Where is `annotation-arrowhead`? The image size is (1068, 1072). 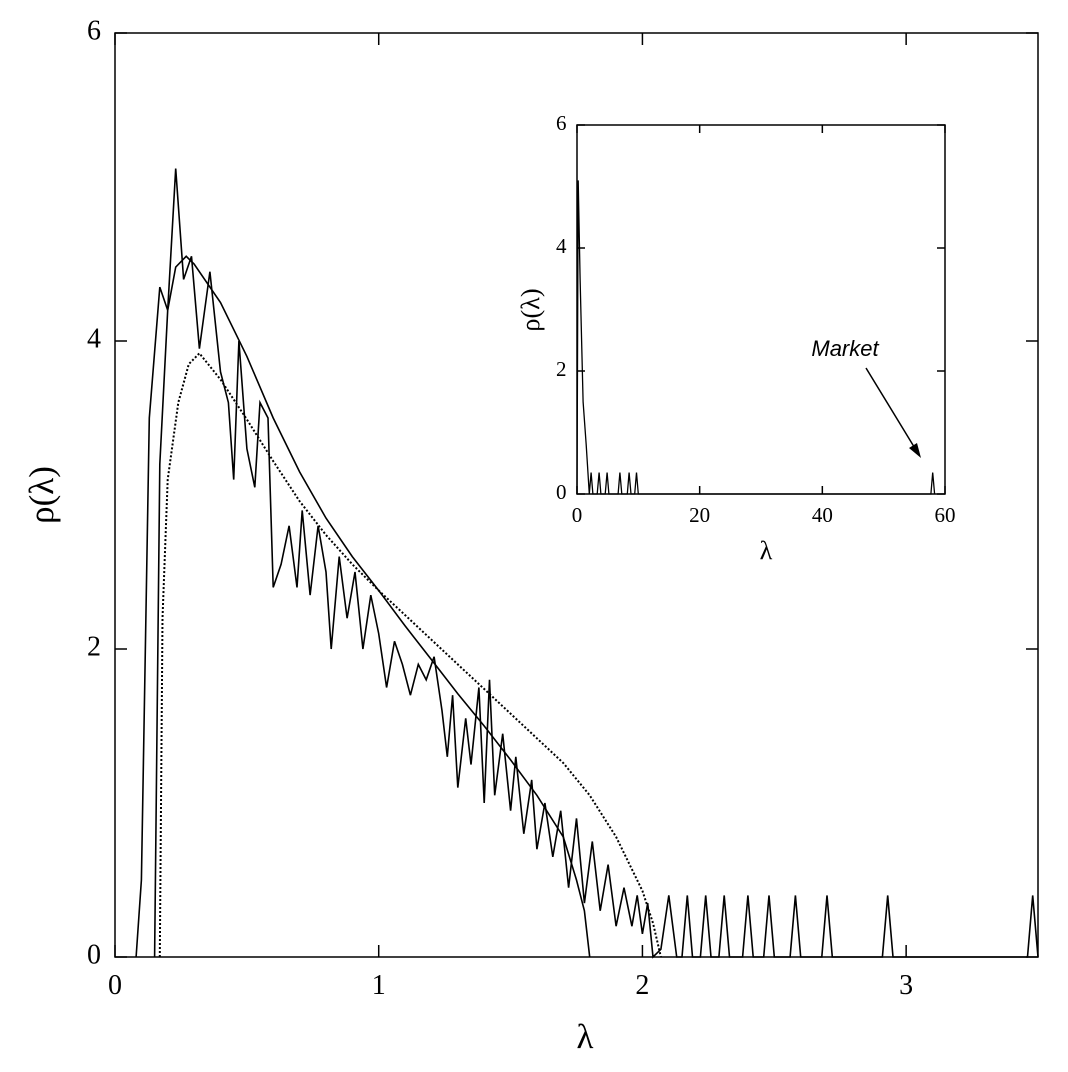 annotation-arrowhead is located at coordinates (915, 450).